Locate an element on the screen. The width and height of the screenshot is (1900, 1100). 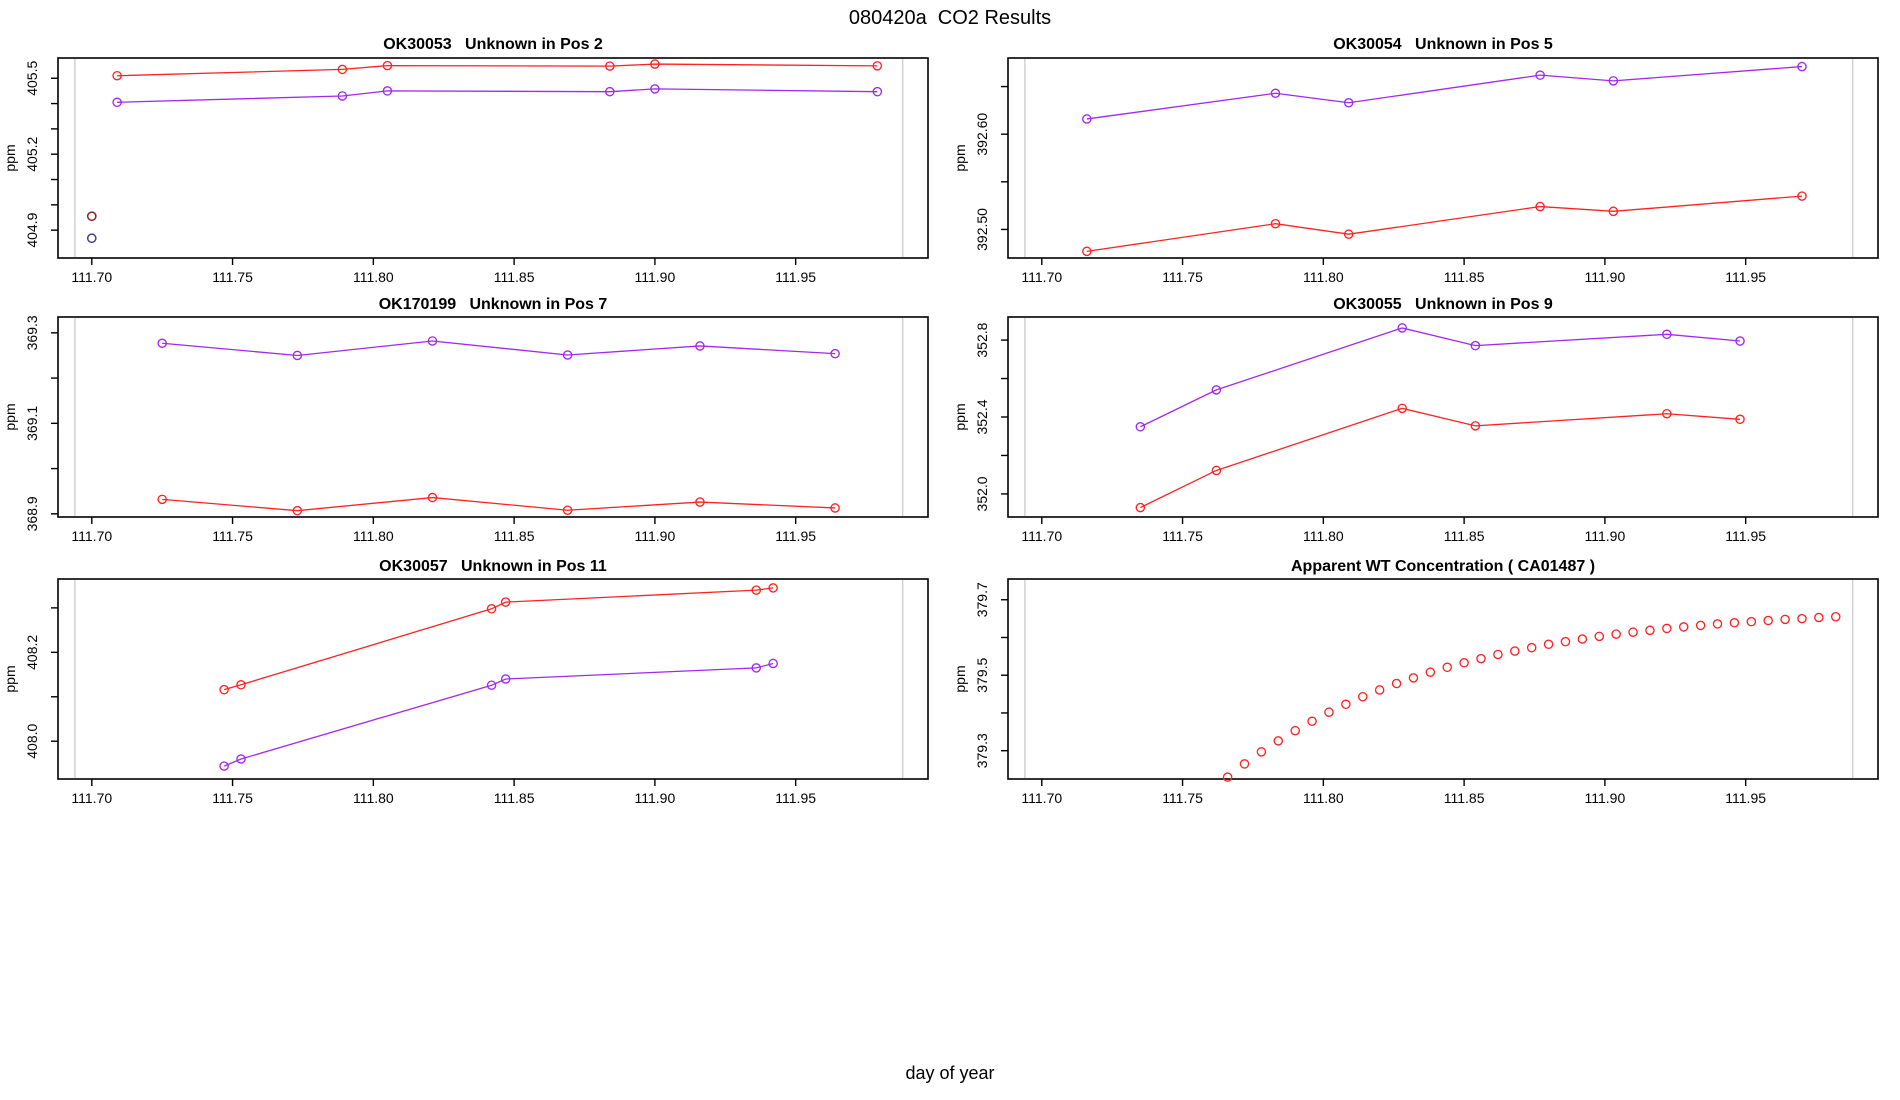
x-tick-label: 111.90 is located at coordinates (1605, 277).